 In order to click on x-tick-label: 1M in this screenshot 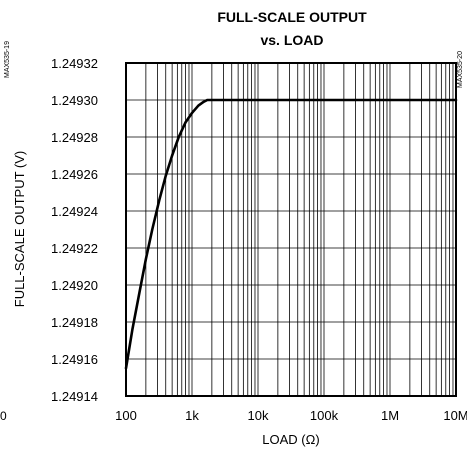, I will do `click(390, 415)`.